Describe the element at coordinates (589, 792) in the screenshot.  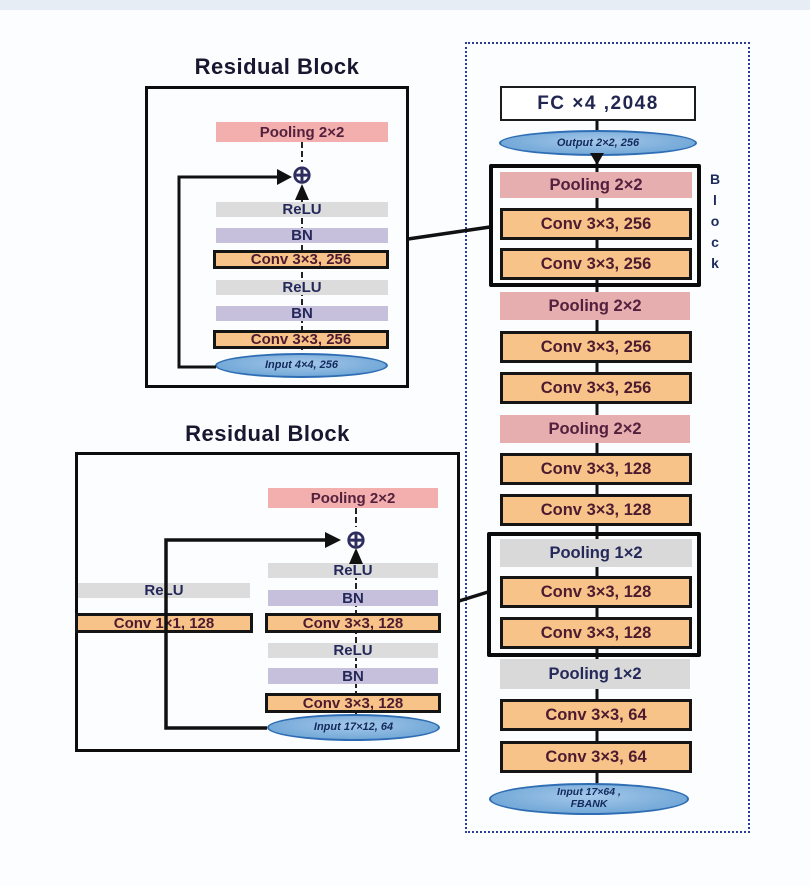
I see `input-label-line1: Input 17×64 ,` at that location.